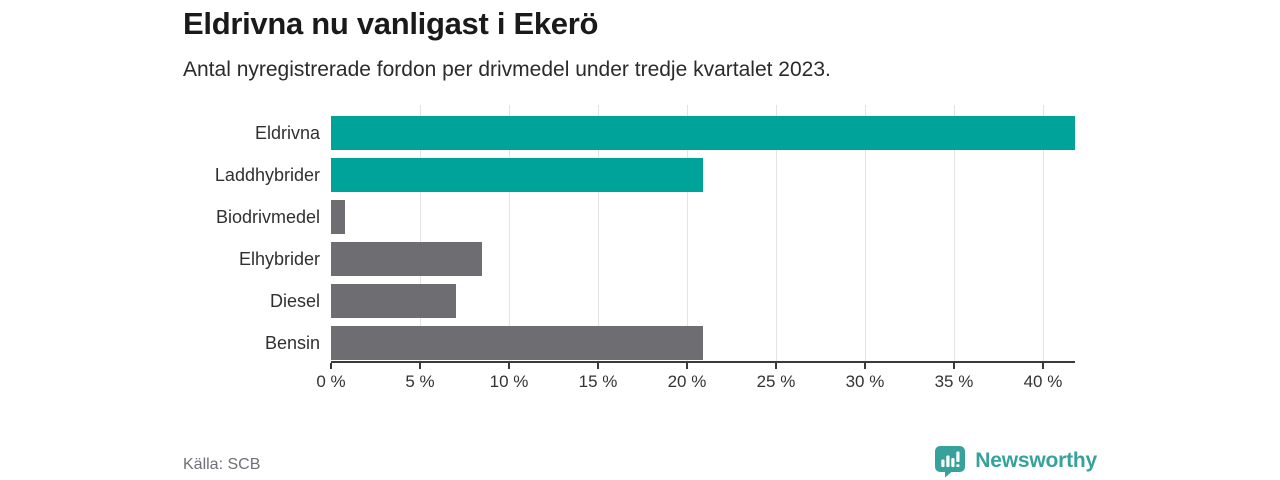  I want to click on bar-elhybrider, so click(407, 259).